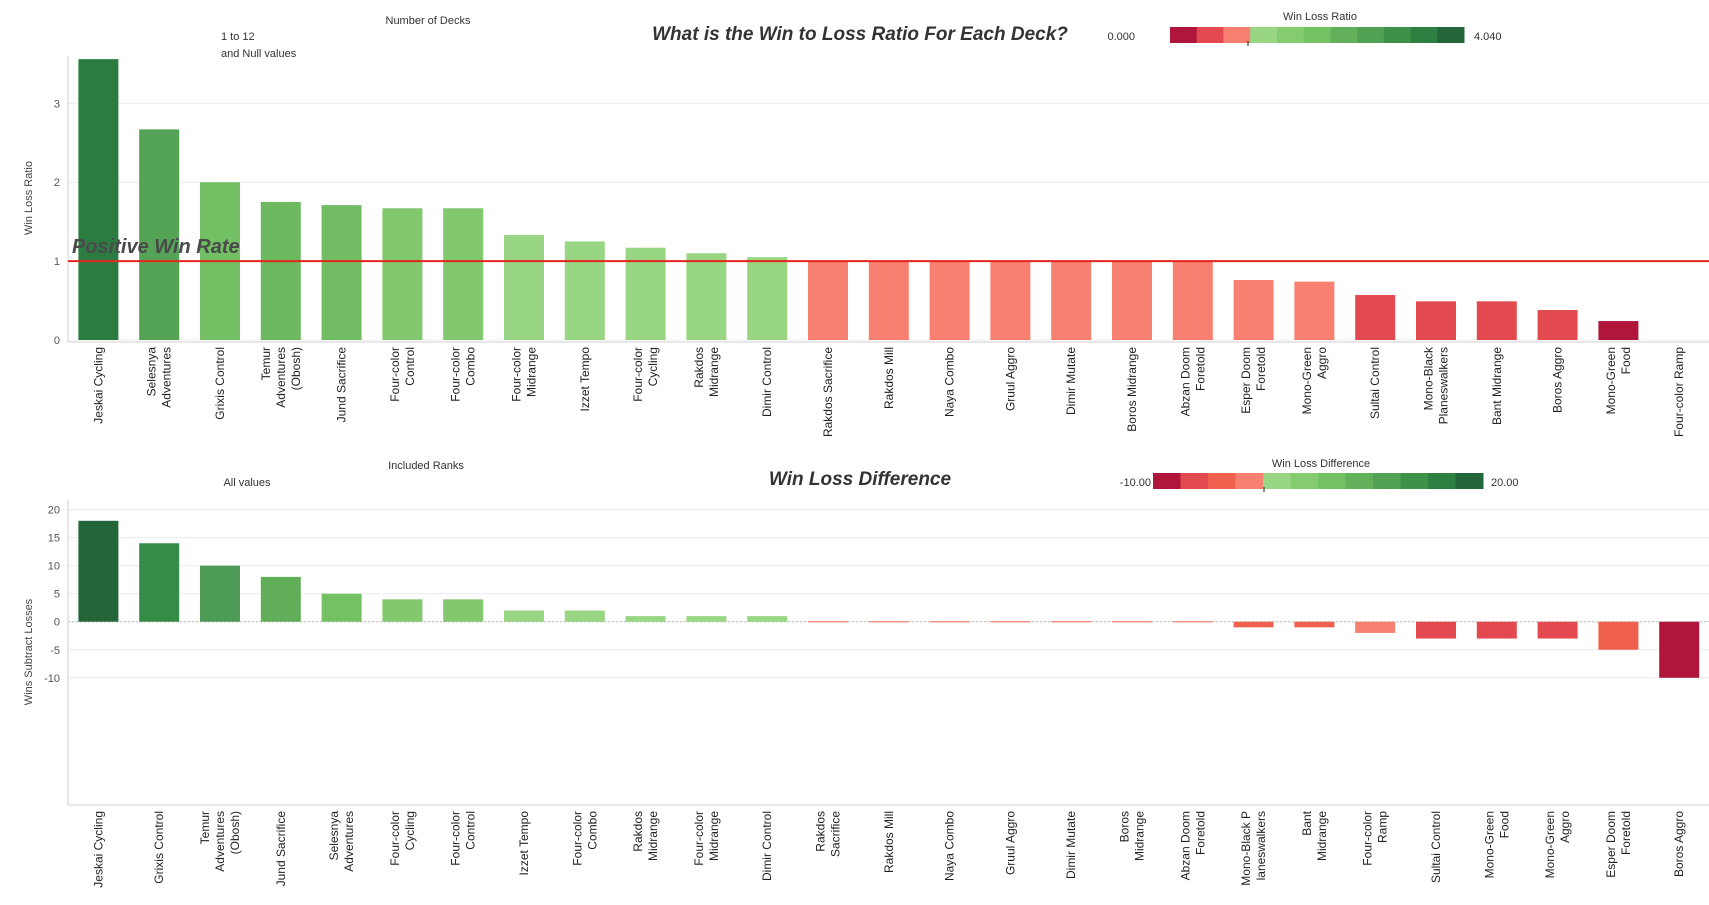 The height and width of the screenshot is (905, 1709). I want to click on category-label-line: Selesnya, so click(334, 836).